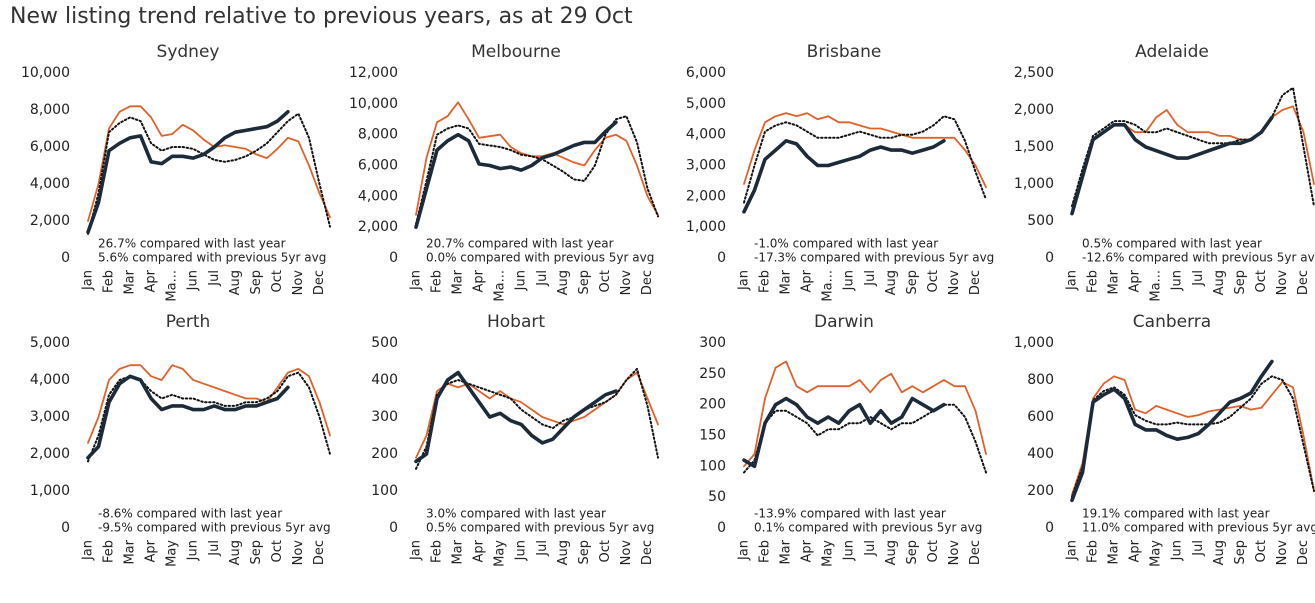 The width and height of the screenshot is (1315, 603). What do you see at coordinates (50, 417) in the screenshot?
I see `y-tick-label: 3,000` at bounding box center [50, 417].